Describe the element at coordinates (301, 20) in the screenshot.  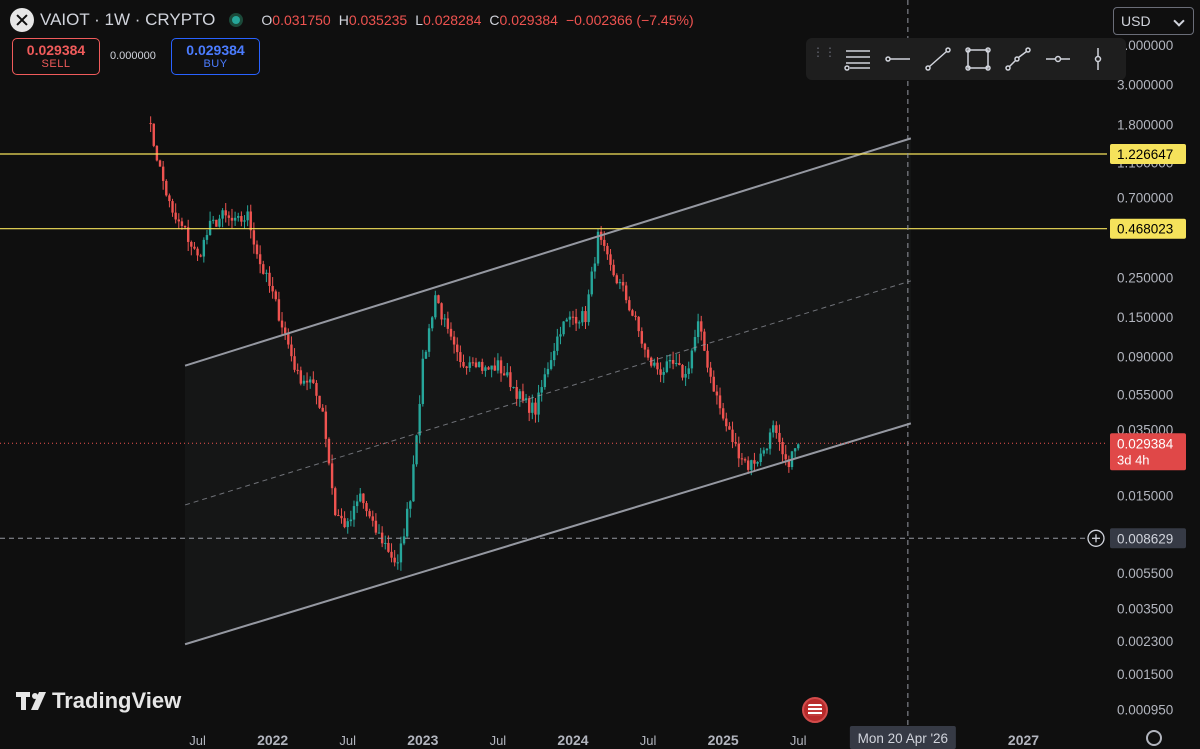
I see `open-value: 0.031750` at that location.